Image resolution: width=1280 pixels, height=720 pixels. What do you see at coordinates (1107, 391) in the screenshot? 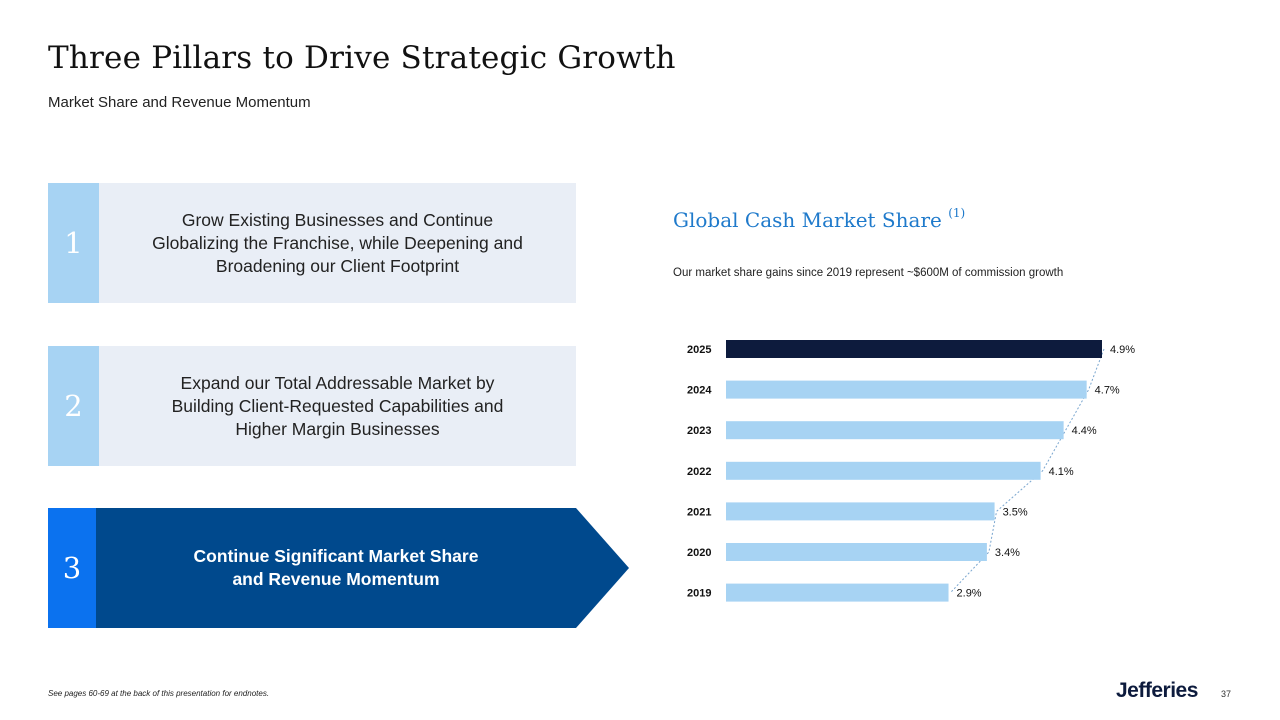
I see `value-label-2024: 4.7%` at bounding box center [1107, 391].